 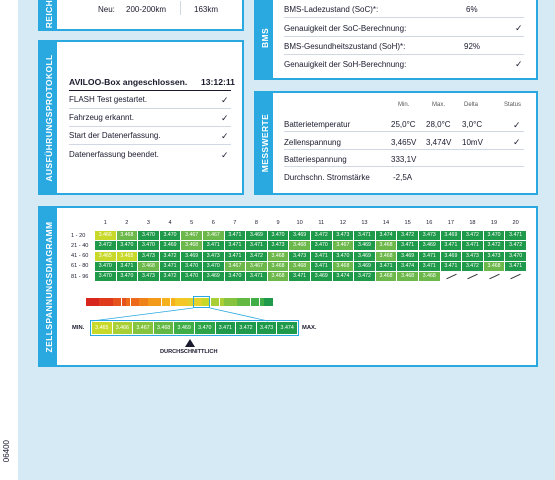 What do you see at coordinates (386, 223) in the screenshot?
I see `grid-col-header: 14` at bounding box center [386, 223].